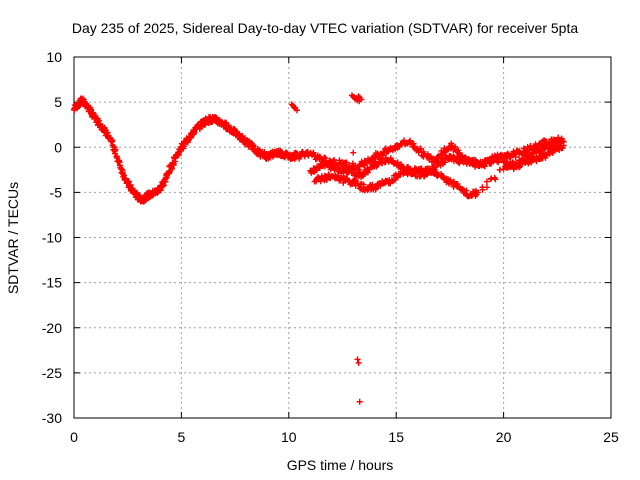 The height and width of the screenshot is (480, 640). What do you see at coordinates (56, 192) in the screenshot?
I see `y-tick-label: -5` at bounding box center [56, 192].